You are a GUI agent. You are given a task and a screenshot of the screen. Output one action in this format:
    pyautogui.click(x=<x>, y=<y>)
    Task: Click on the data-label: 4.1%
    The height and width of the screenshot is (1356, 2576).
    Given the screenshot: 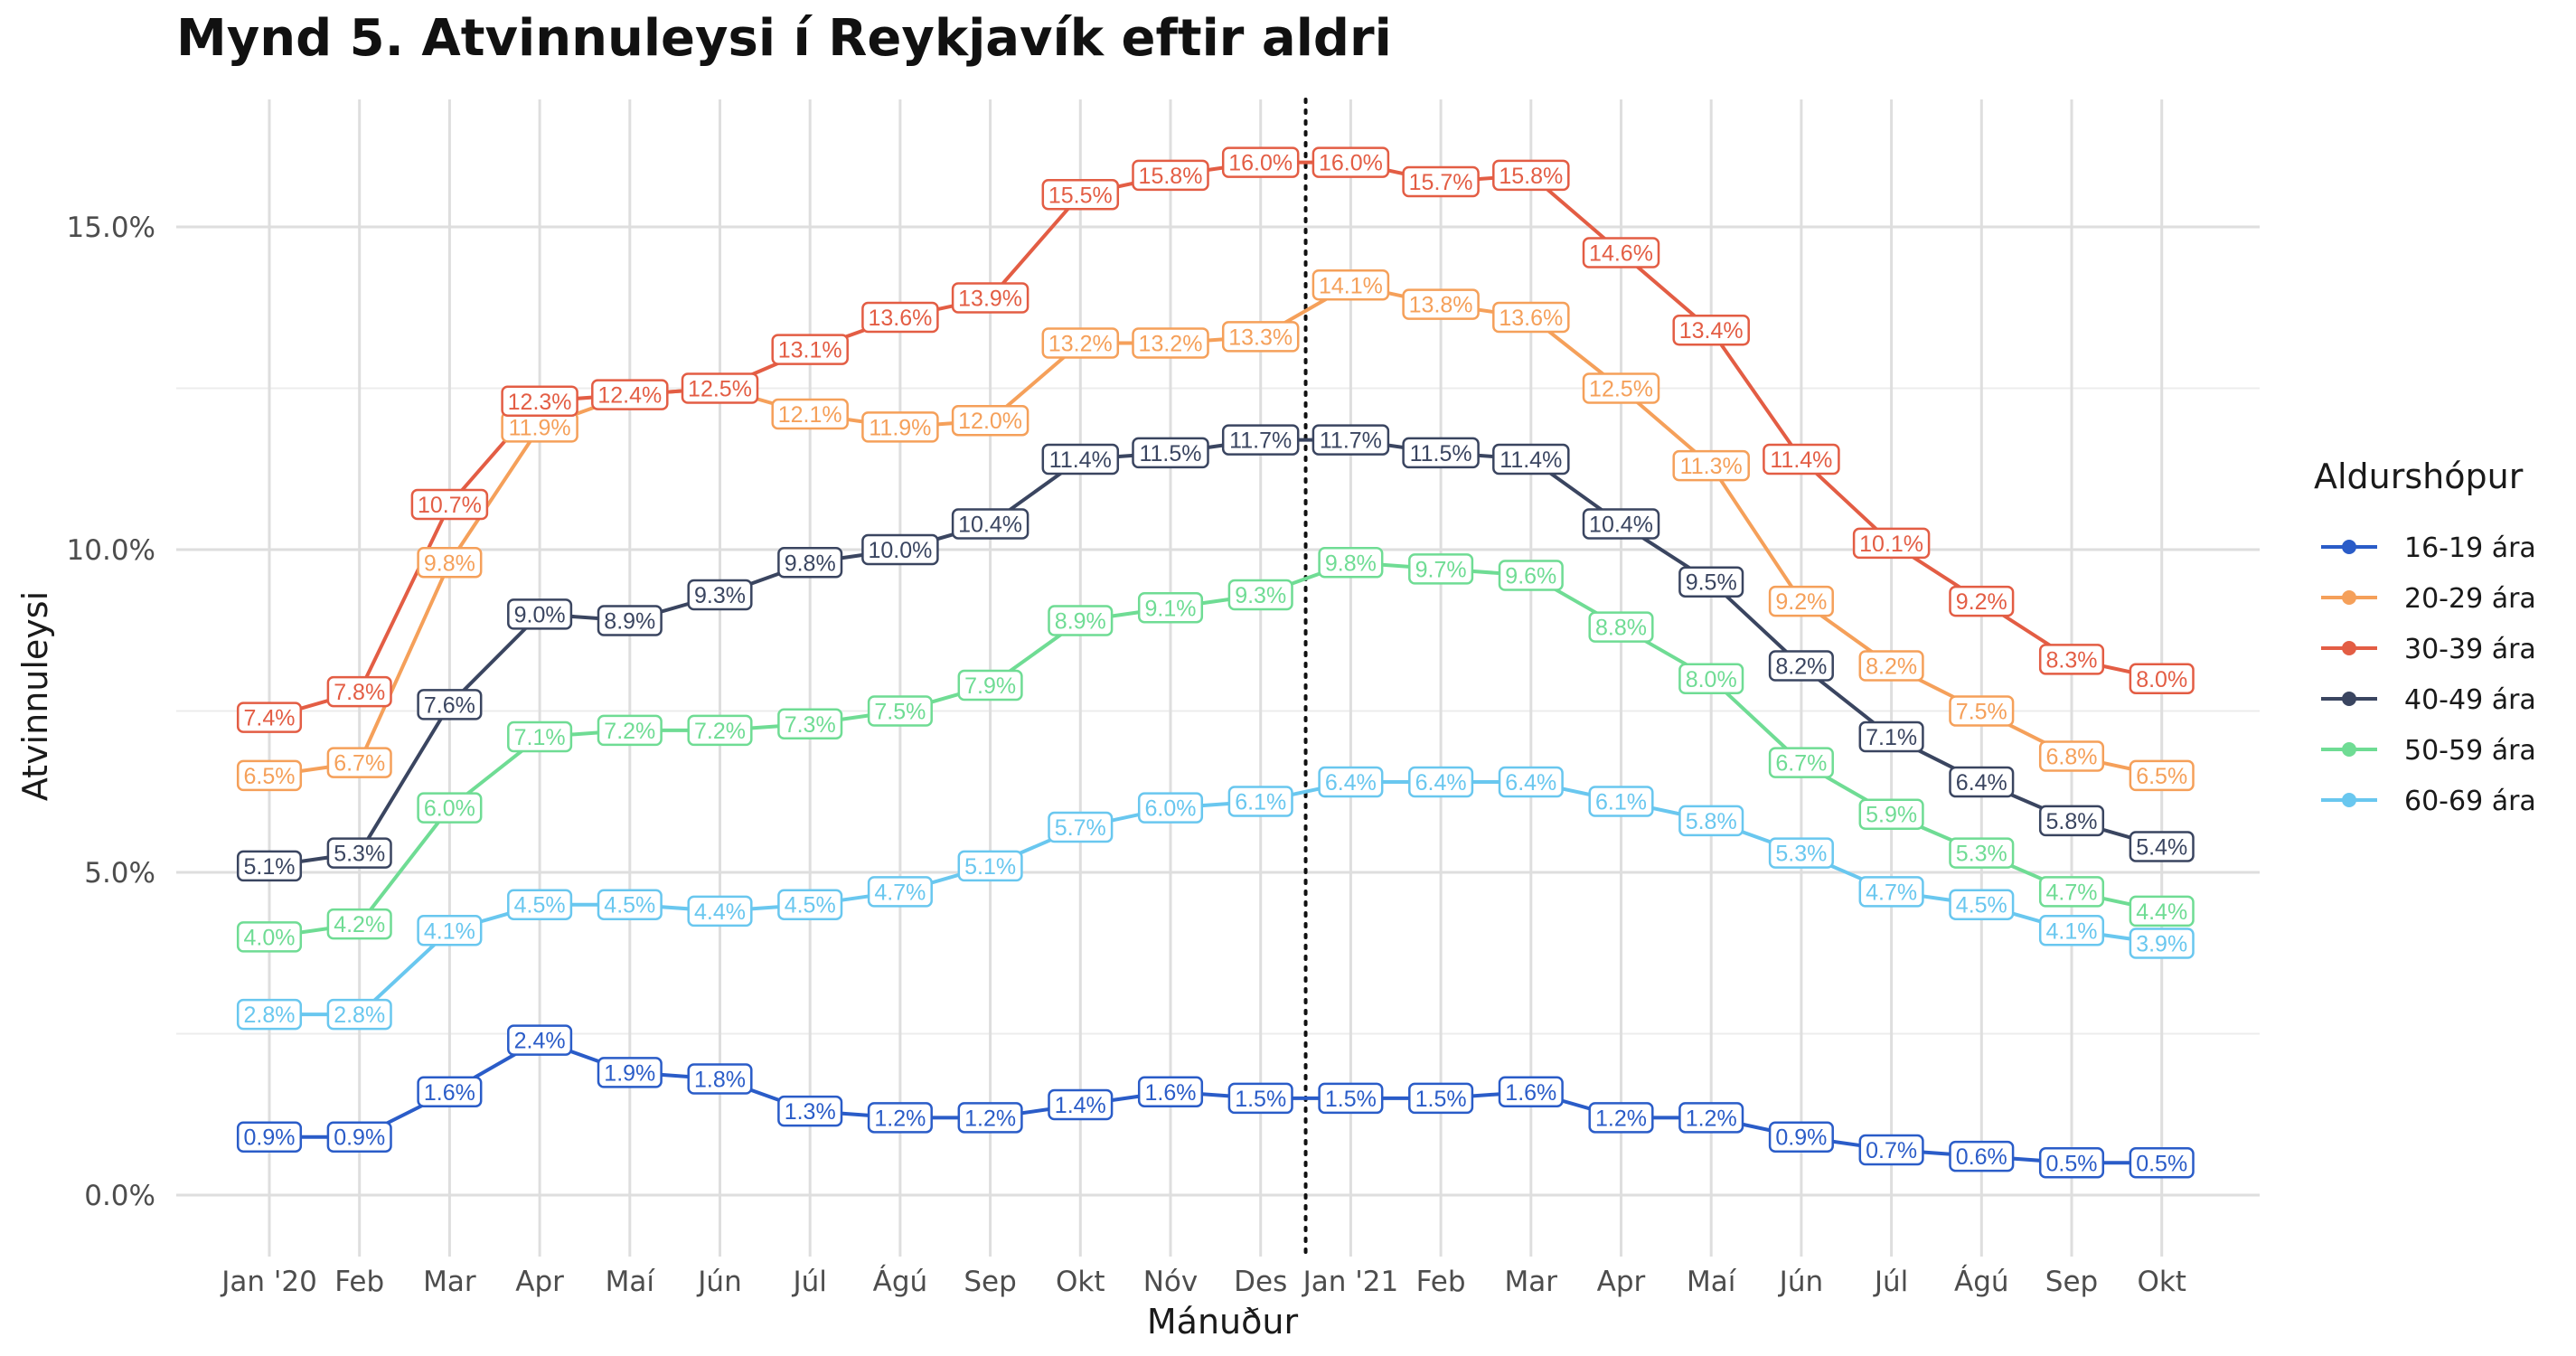 What is the action you would take?
    pyautogui.click(x=2071, y=930)
    